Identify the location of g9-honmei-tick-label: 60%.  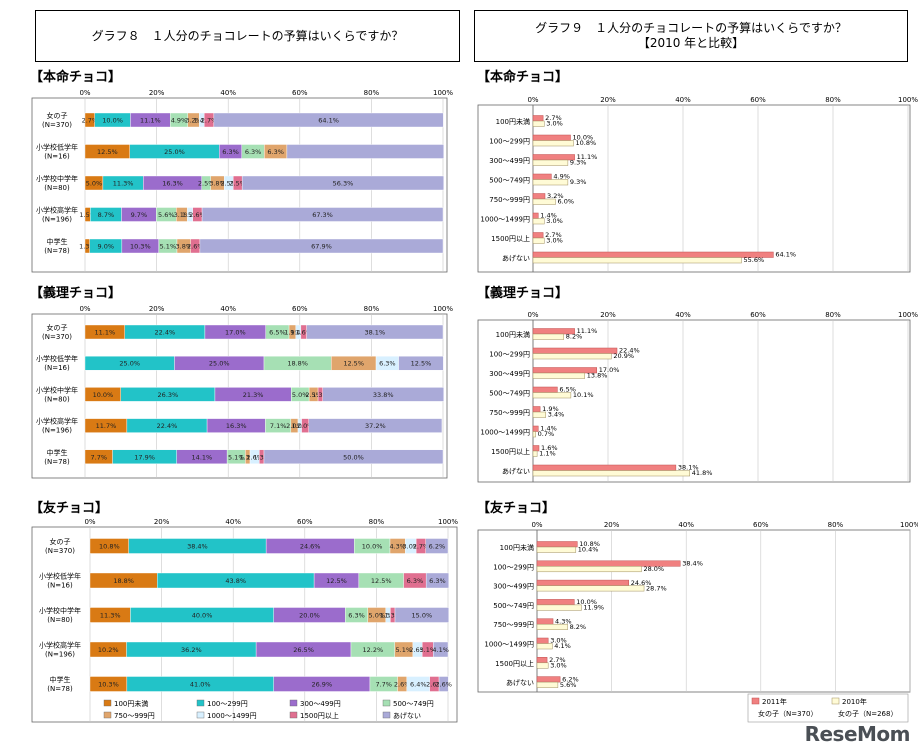
(758, 100).